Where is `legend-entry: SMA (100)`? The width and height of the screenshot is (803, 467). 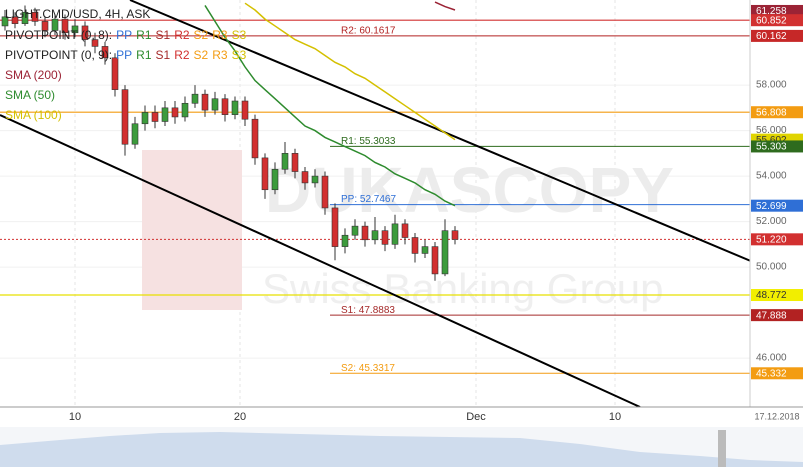
legend-entry: SMA (100) is located at coordinates (33, 115).